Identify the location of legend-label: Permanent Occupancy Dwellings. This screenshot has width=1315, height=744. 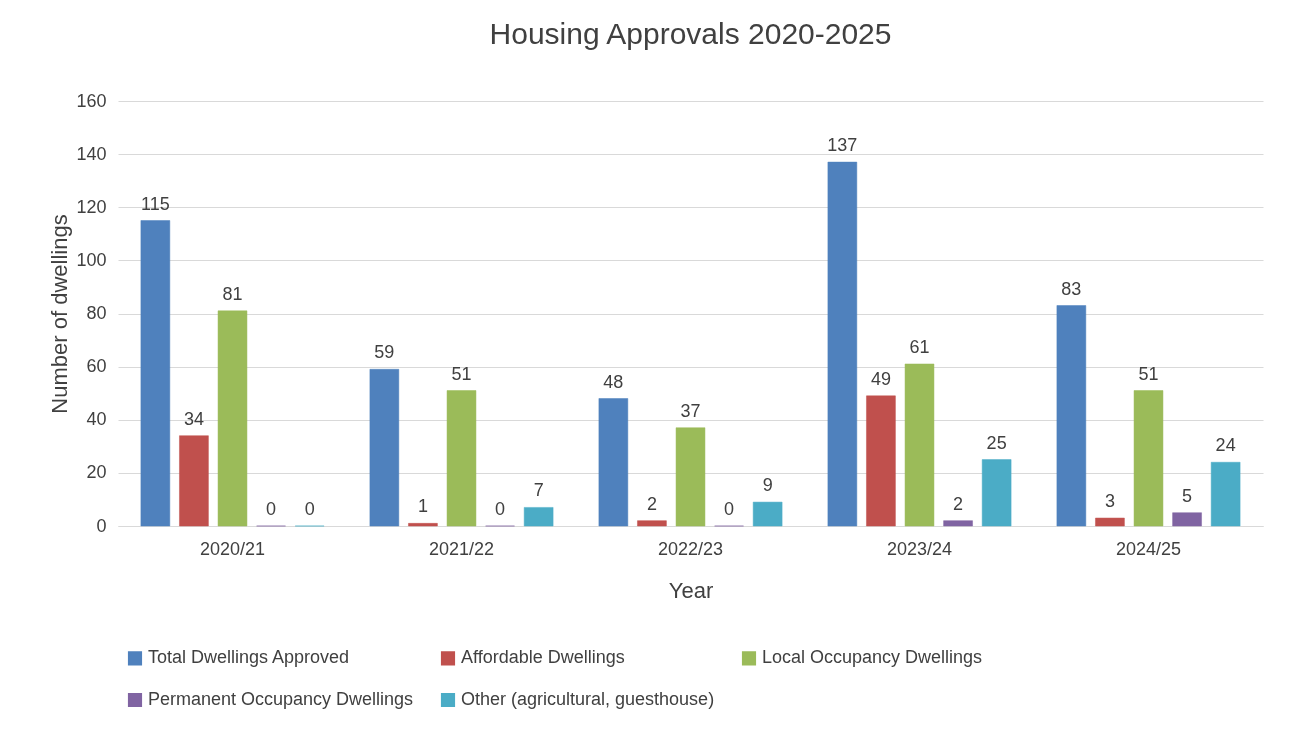
(281, 699).